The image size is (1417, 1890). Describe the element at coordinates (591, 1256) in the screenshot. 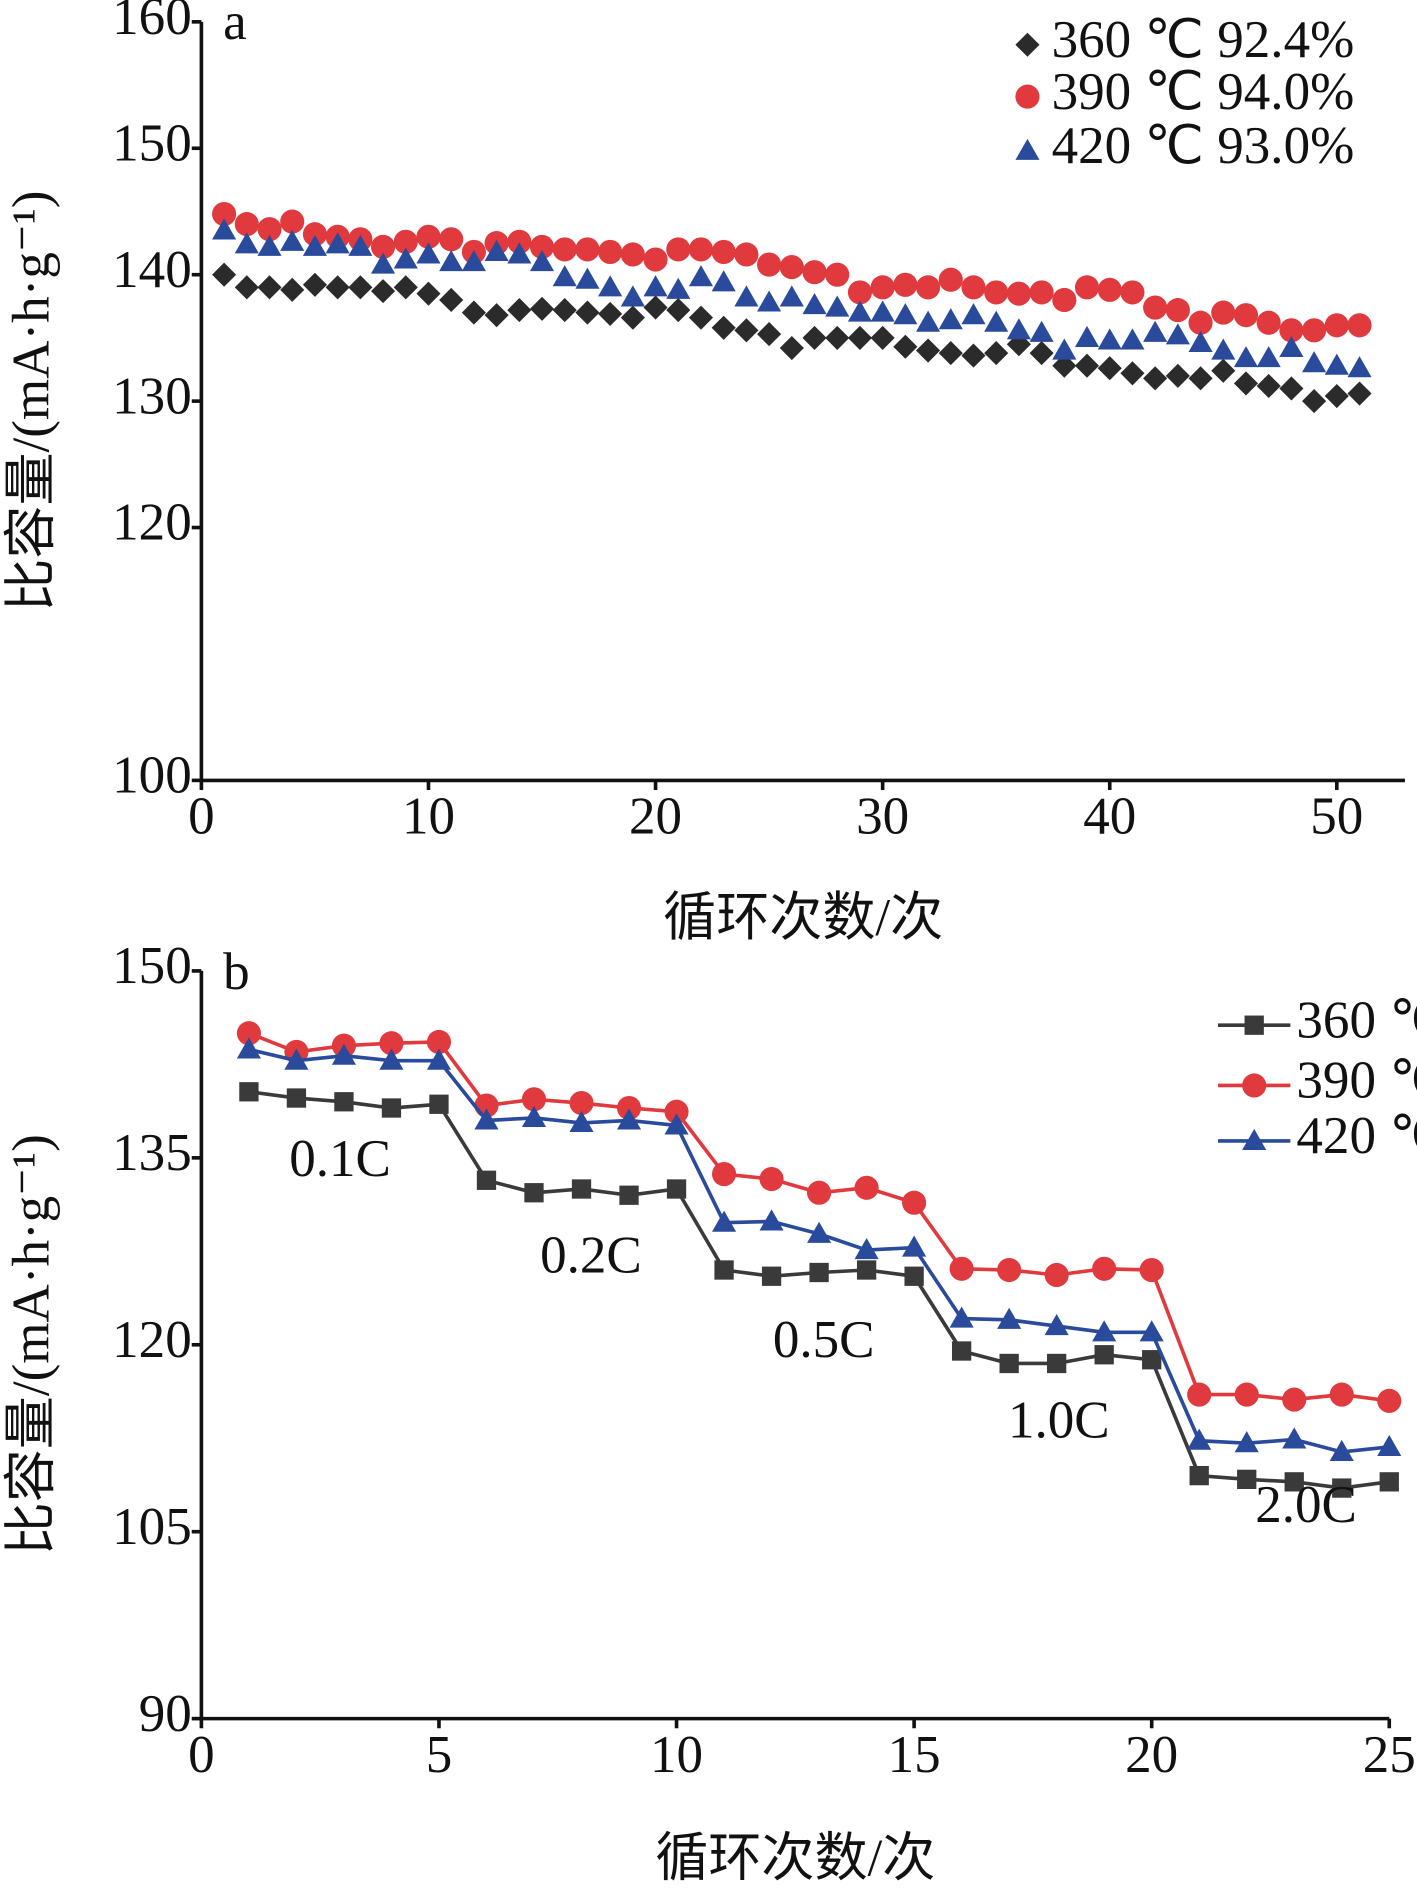

I see `annotation: 0.2C` at that location.